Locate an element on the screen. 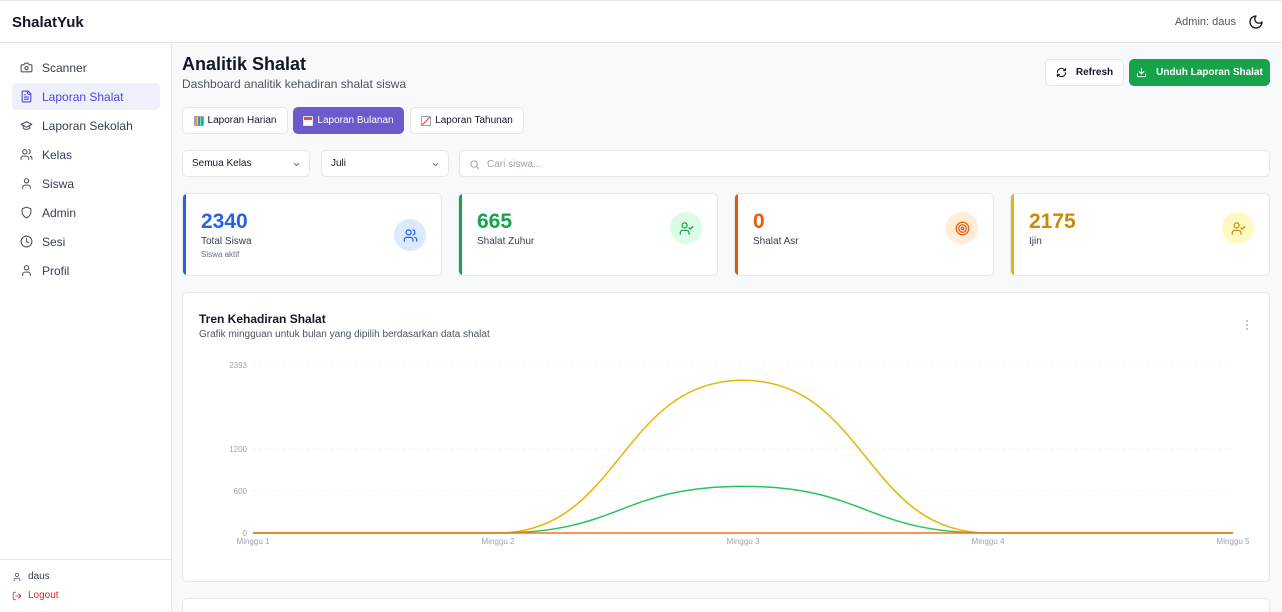 Image resolution: width=1282 pixels, height=612 pixels. page-title: Analitik Shalat is located at coordinates (244, 64).